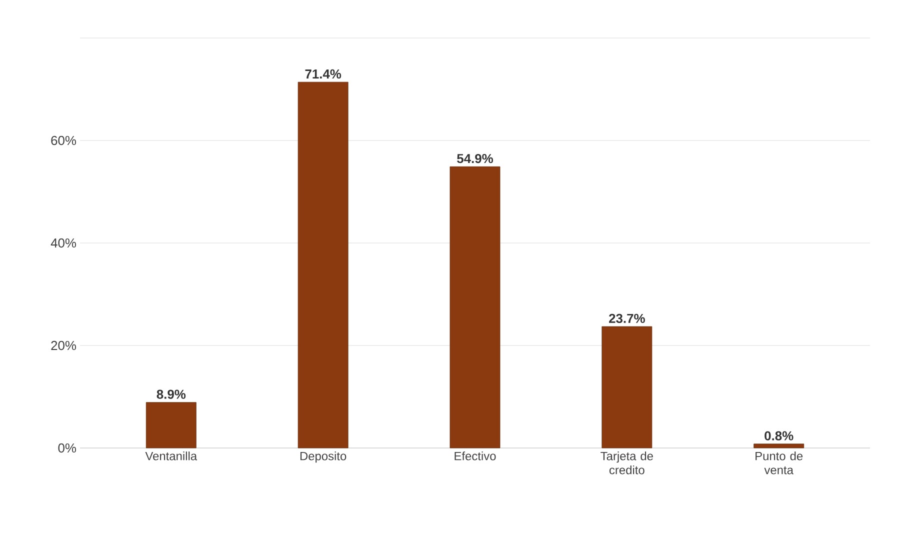 The width and height of the screenshot is (912, 533). I want to click on y-tick-label: 40%, so click(63, 243).